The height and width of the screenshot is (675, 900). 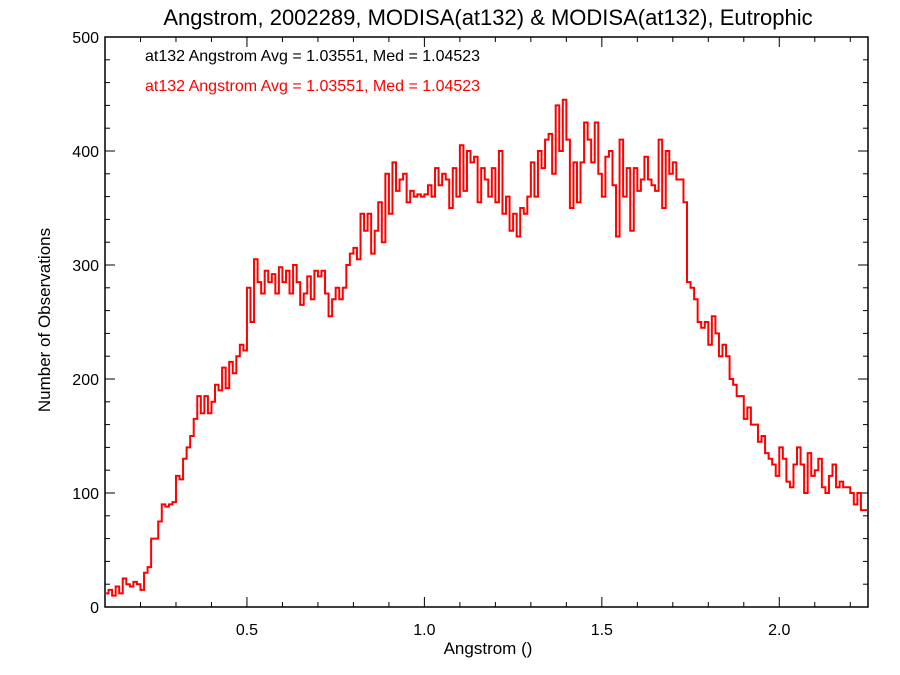 What do you see at coordinates (85, 152) in the screenshot?
I see `y-tick-label: 400` at bounding box center [85, 152].